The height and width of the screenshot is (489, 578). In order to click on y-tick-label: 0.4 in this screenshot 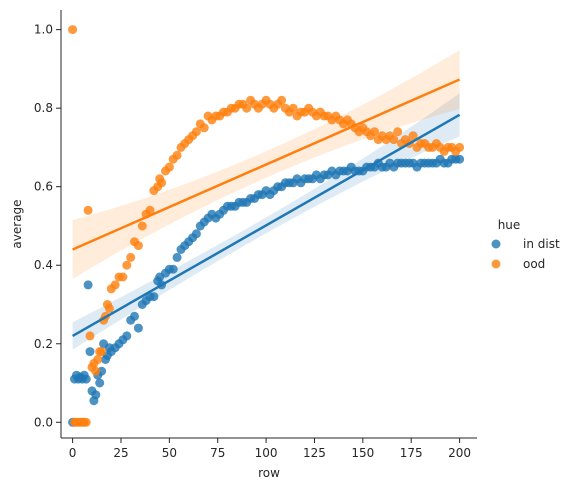, I will do `click(43, 265)`.